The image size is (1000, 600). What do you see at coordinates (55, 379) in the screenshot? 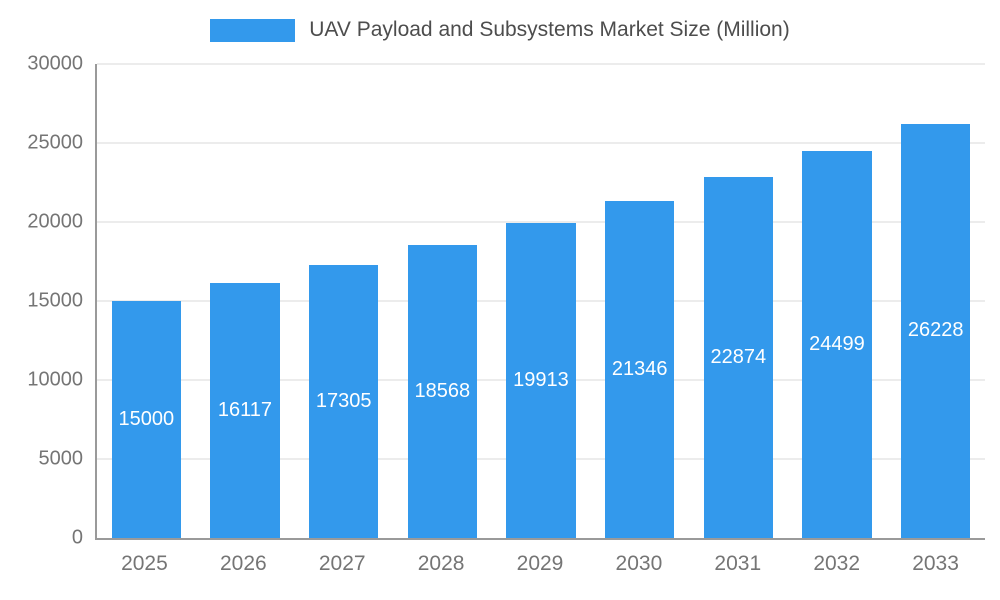
I see `y-axis-tick-label: 10000` at bounding box center [55, 379].